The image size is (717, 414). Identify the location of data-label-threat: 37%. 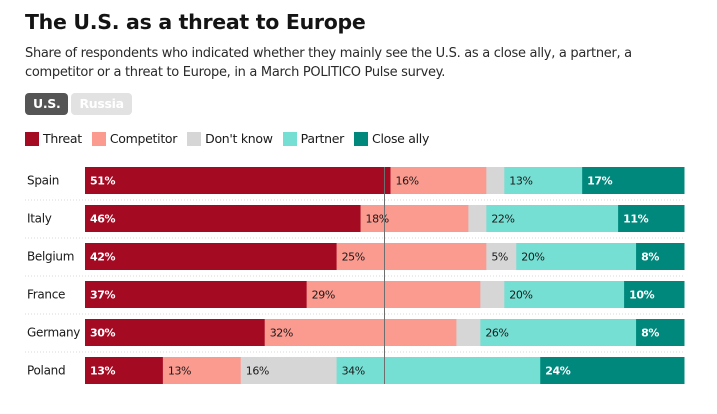
(103, 295).